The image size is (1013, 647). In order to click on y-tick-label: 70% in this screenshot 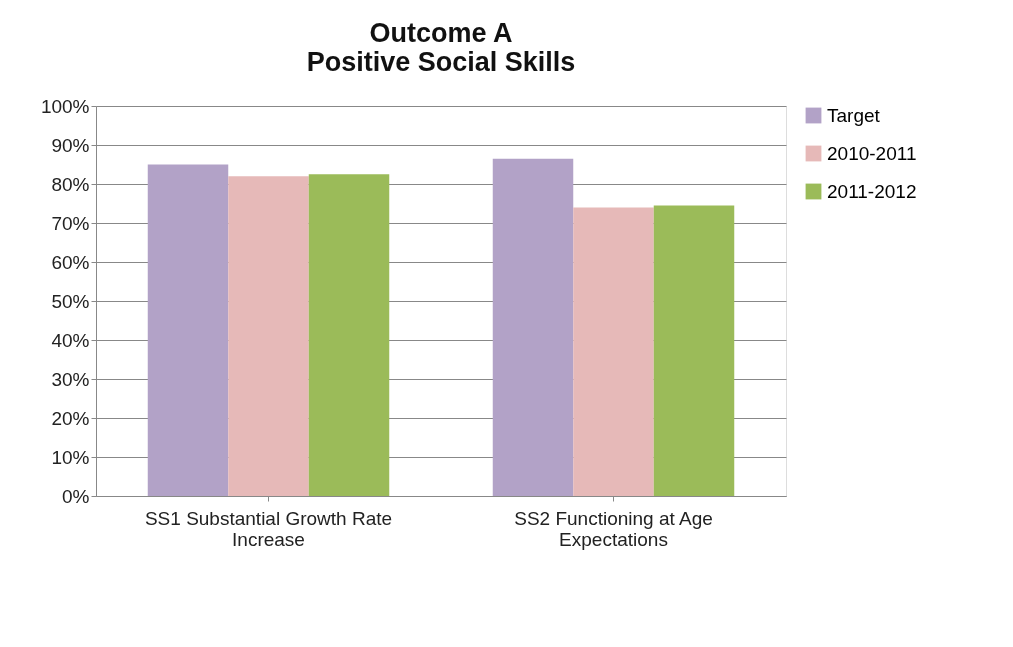, I will do `click(70, 223)`.